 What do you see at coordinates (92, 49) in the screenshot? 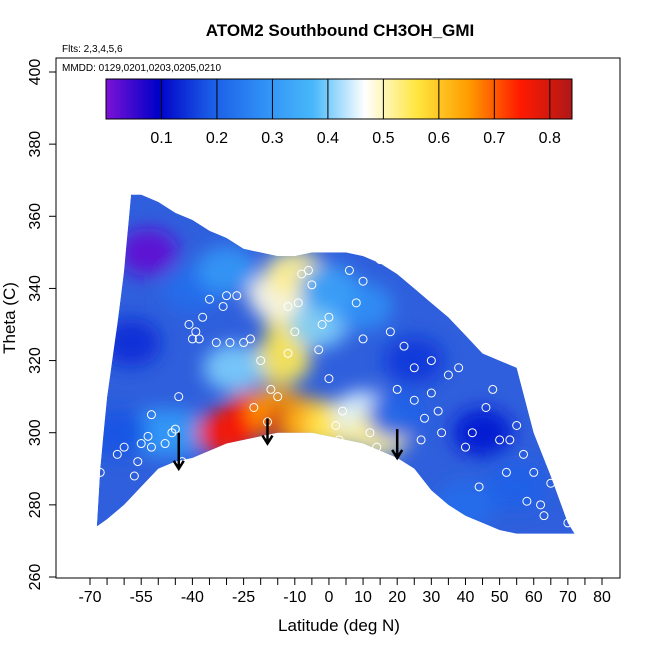
I see `flights-annotation: Flts: 2,3,4,5,6` at bounding box center [92, 49].